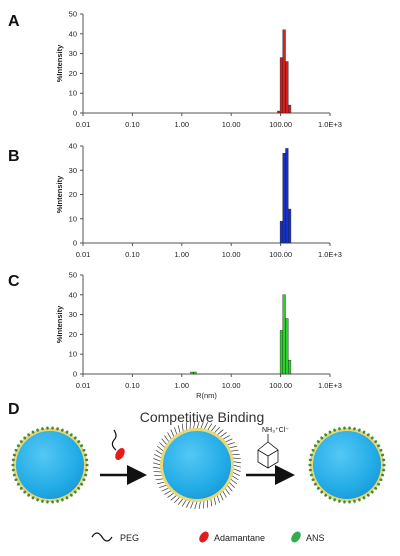 This screenshot has width=400, height=556. Describe the element at coordinates (73, 93) in the screenshot. I see `y-tick-label: 10` at that location.